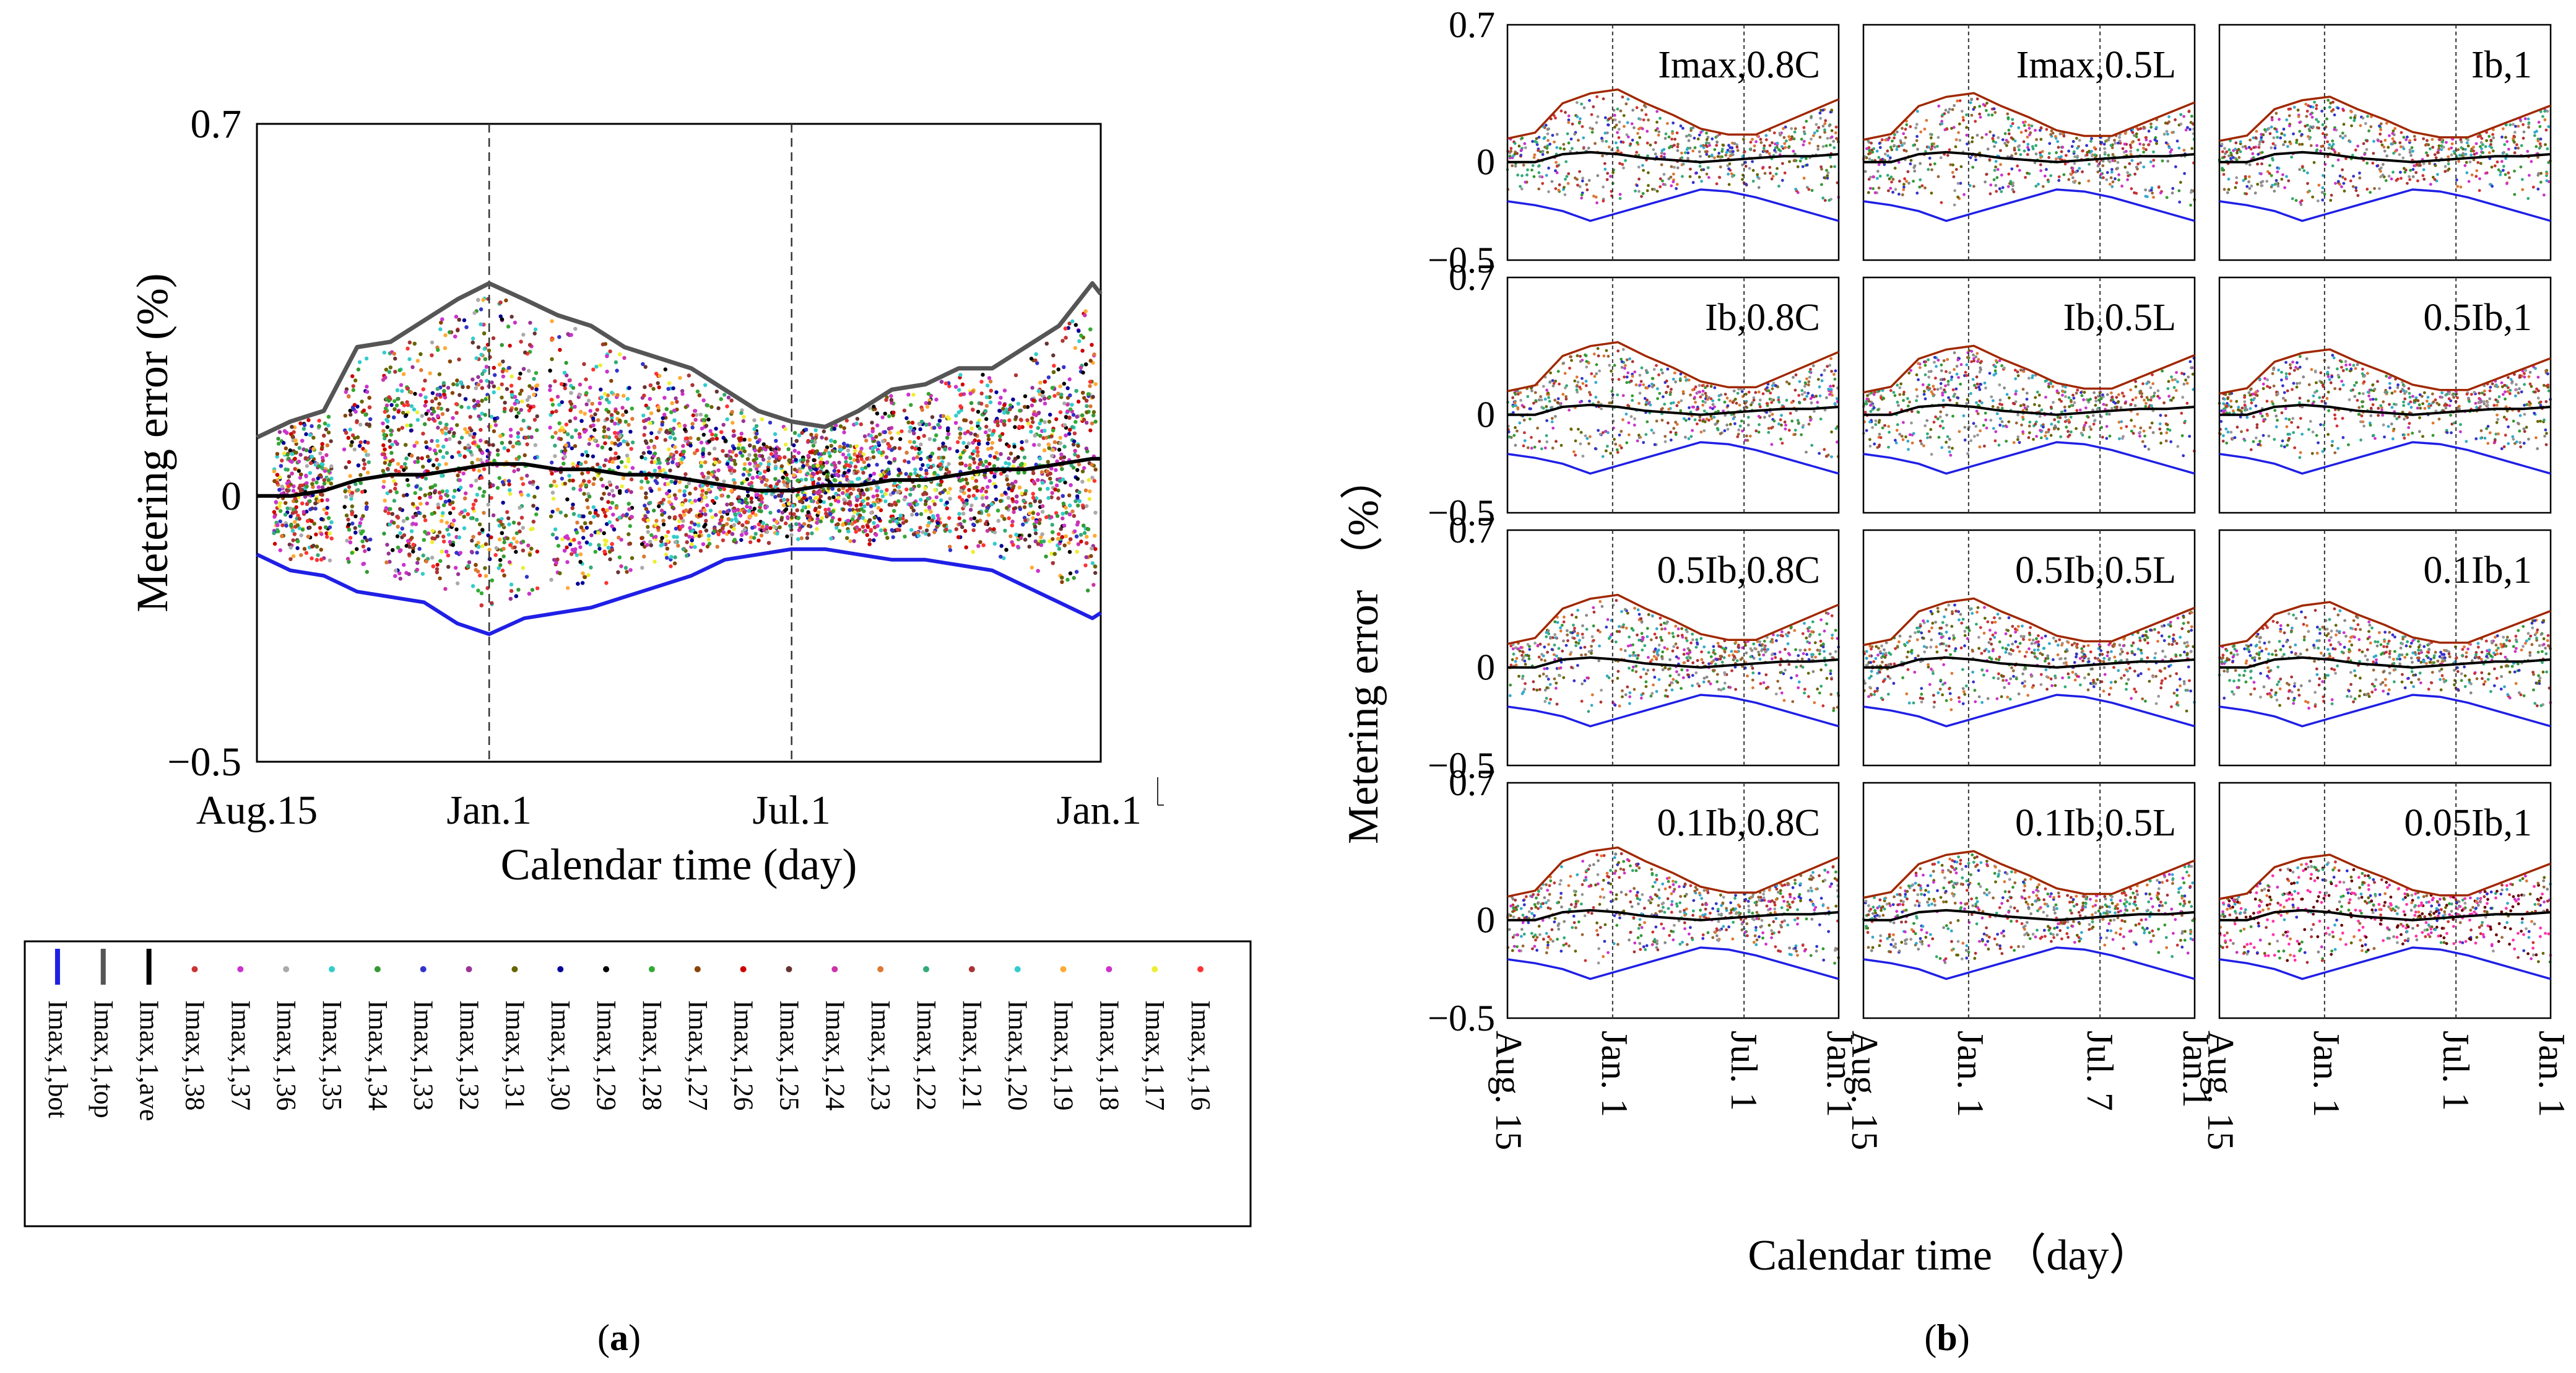 The height and width of the screenshot is (1373, 2576). I want to click on subplot-y-tick-2-0: 0.7, so click(1472, 530).